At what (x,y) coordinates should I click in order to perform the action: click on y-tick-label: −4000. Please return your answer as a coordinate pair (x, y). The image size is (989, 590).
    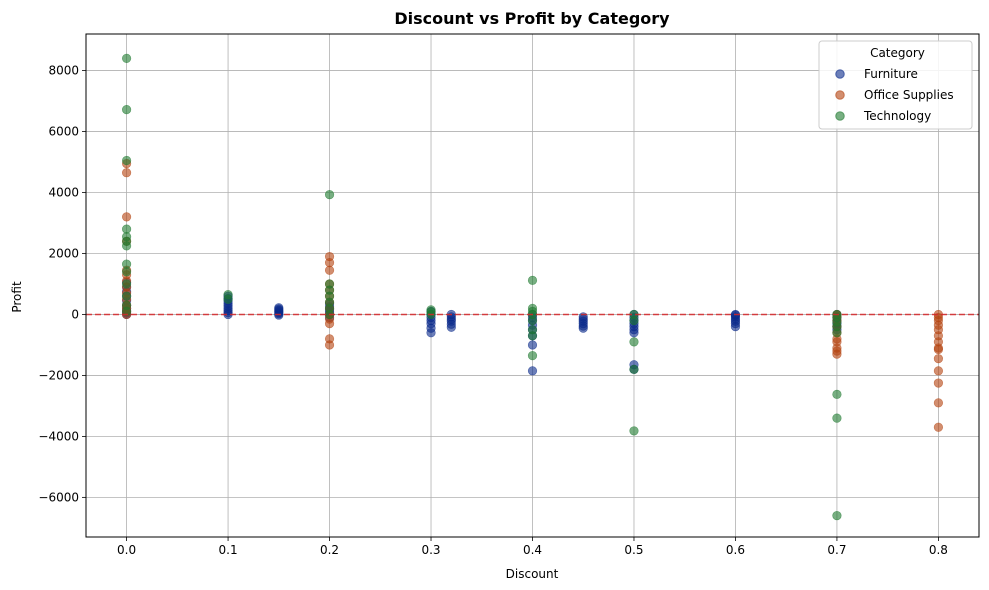
    Looking at the image, I should click on (58, 436).